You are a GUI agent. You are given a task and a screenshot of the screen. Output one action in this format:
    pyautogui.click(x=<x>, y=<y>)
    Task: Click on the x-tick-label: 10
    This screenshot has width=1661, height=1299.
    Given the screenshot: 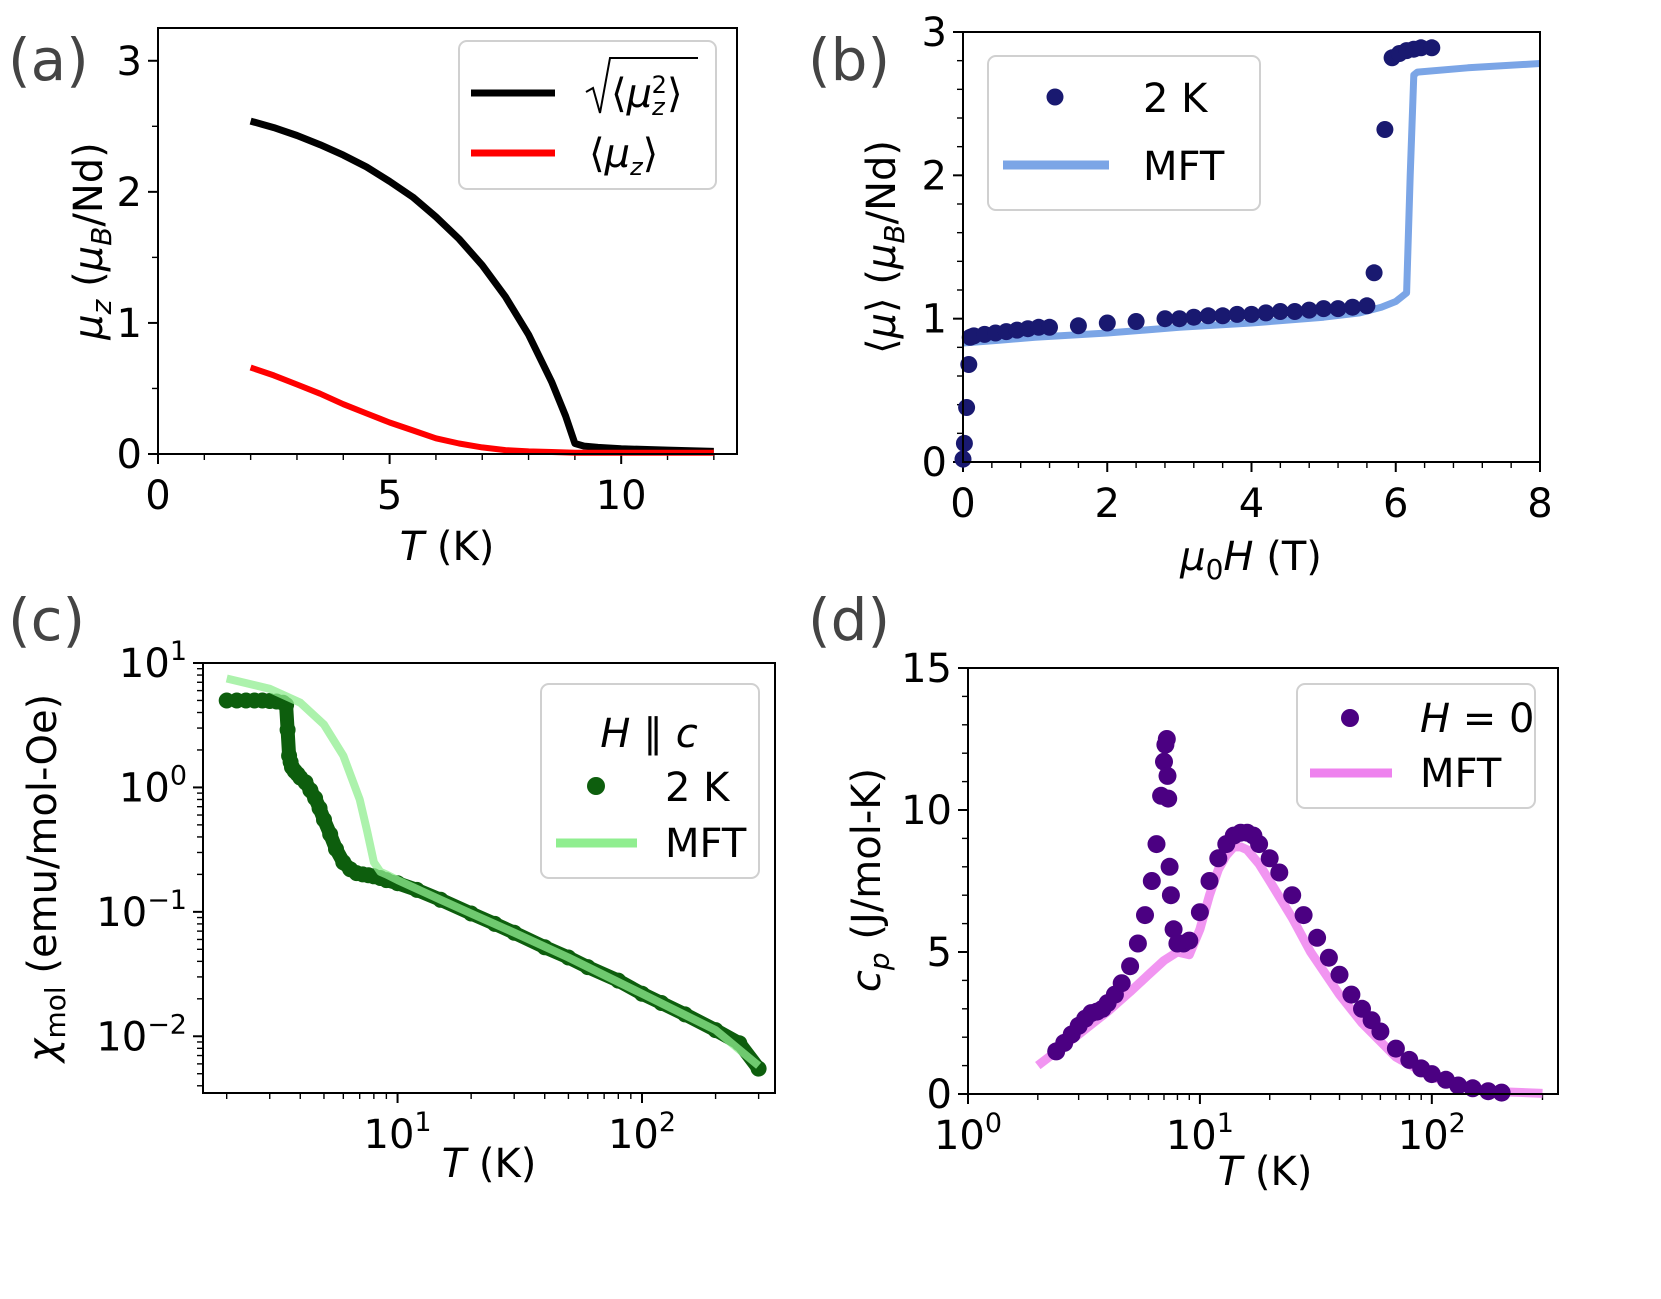 What is the action you would take?
    pyautogui.click(x=621, y=496)
    